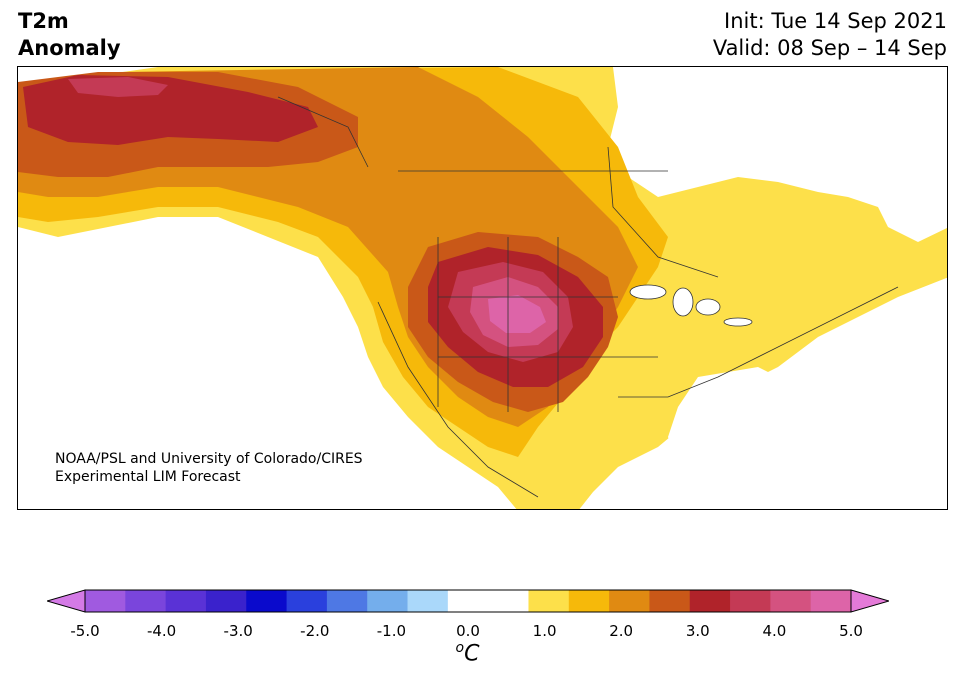 The width and height of the screenshot is (959, 680). What do you see at coordinates (161, 631) in the screenshot?
I see `colorbar-tick-label: -4.0` at bounding box center [161, 631].